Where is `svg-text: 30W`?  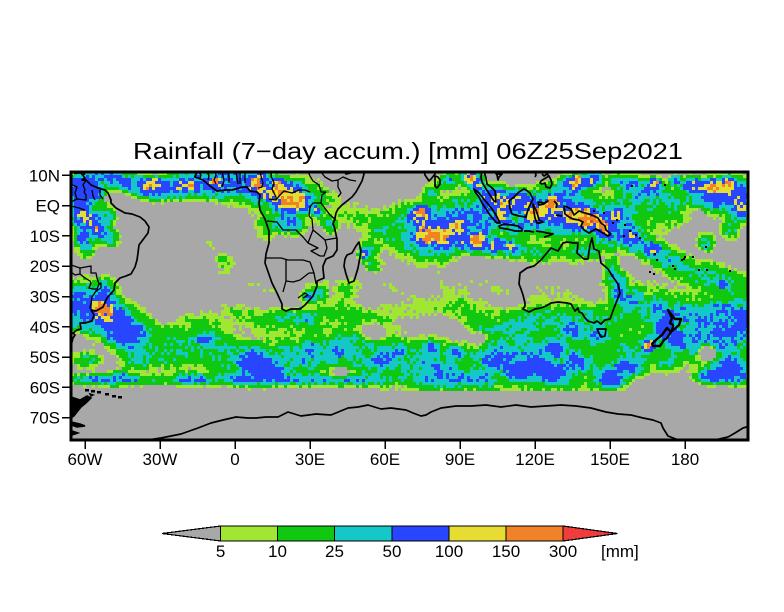 svg-text: 30W is located at coordinates (160, 459).